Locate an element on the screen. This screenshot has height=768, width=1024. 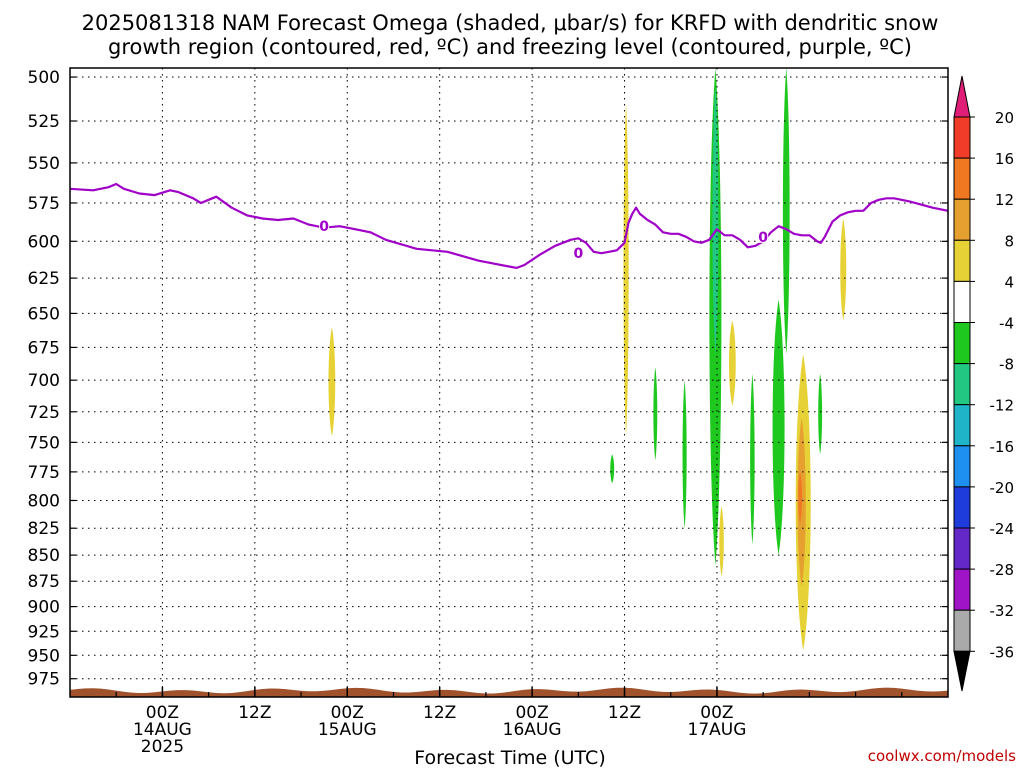
y-tick-label-875: 875 is located at coordinates (44, 582).